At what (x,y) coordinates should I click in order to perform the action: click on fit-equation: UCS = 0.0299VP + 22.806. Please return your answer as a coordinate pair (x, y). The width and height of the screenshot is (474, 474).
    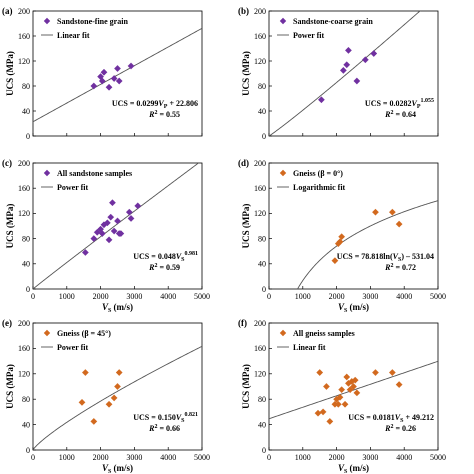
    Looking at the image, I should click on (155, 104).